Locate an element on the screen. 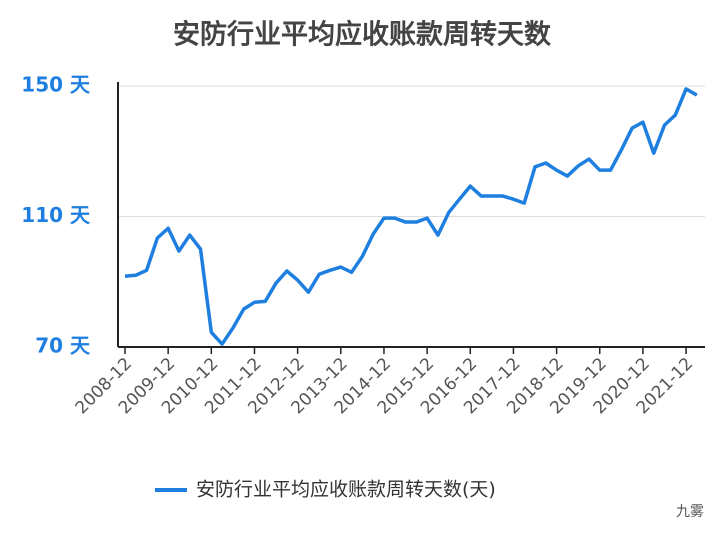 This screenshot has height=540, width=724. chart-title: 安防行业平均应收账款周转天数 is located at coordinates (362, 35).